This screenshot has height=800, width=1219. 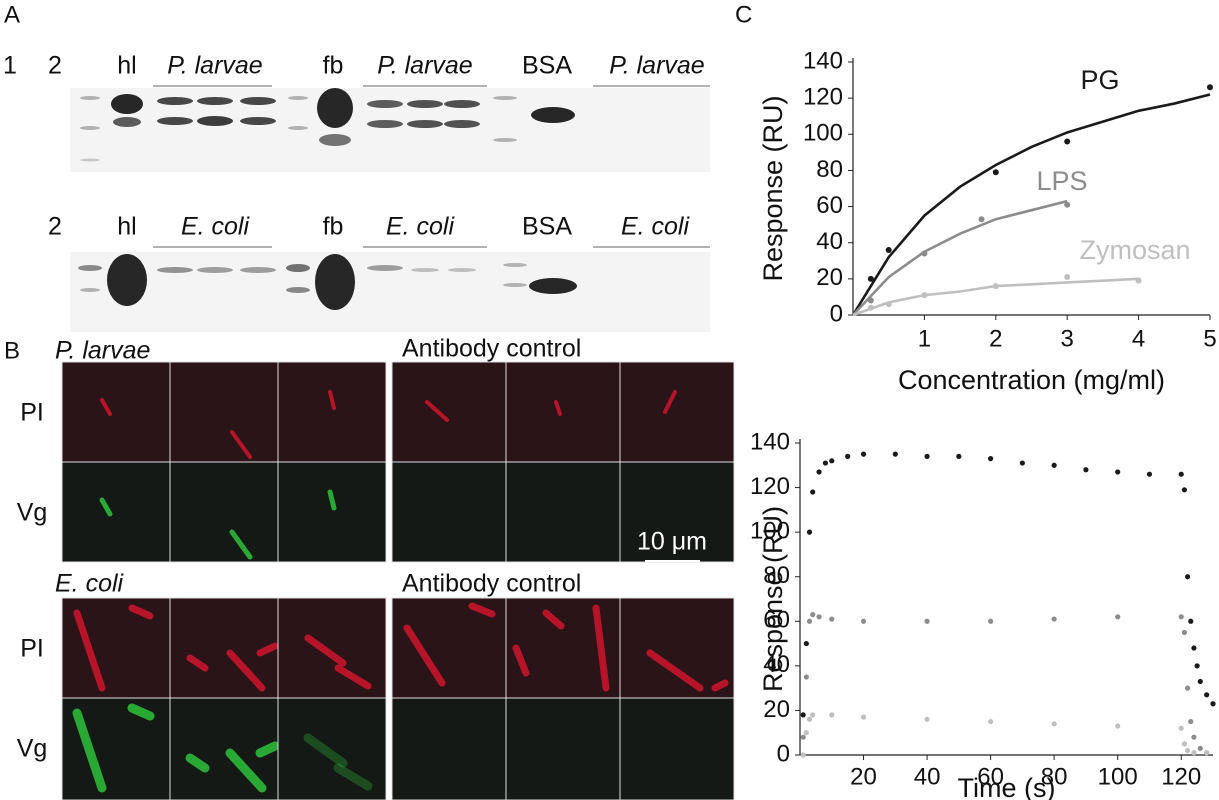 What do you see at coordinates (990, 776) in the screenshot?
I see `x-tick-label: 60` at bounding box center [990, 776].